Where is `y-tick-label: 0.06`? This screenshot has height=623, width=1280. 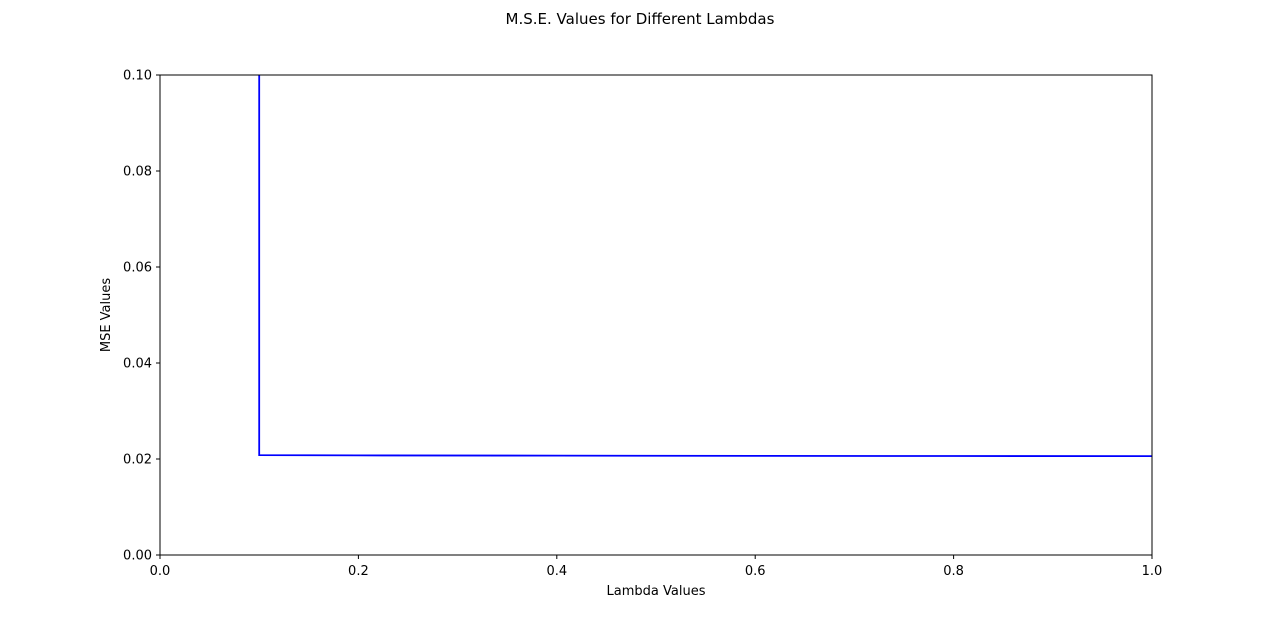 y-tick-label: 0.06 is located at coordinates (137, 268).